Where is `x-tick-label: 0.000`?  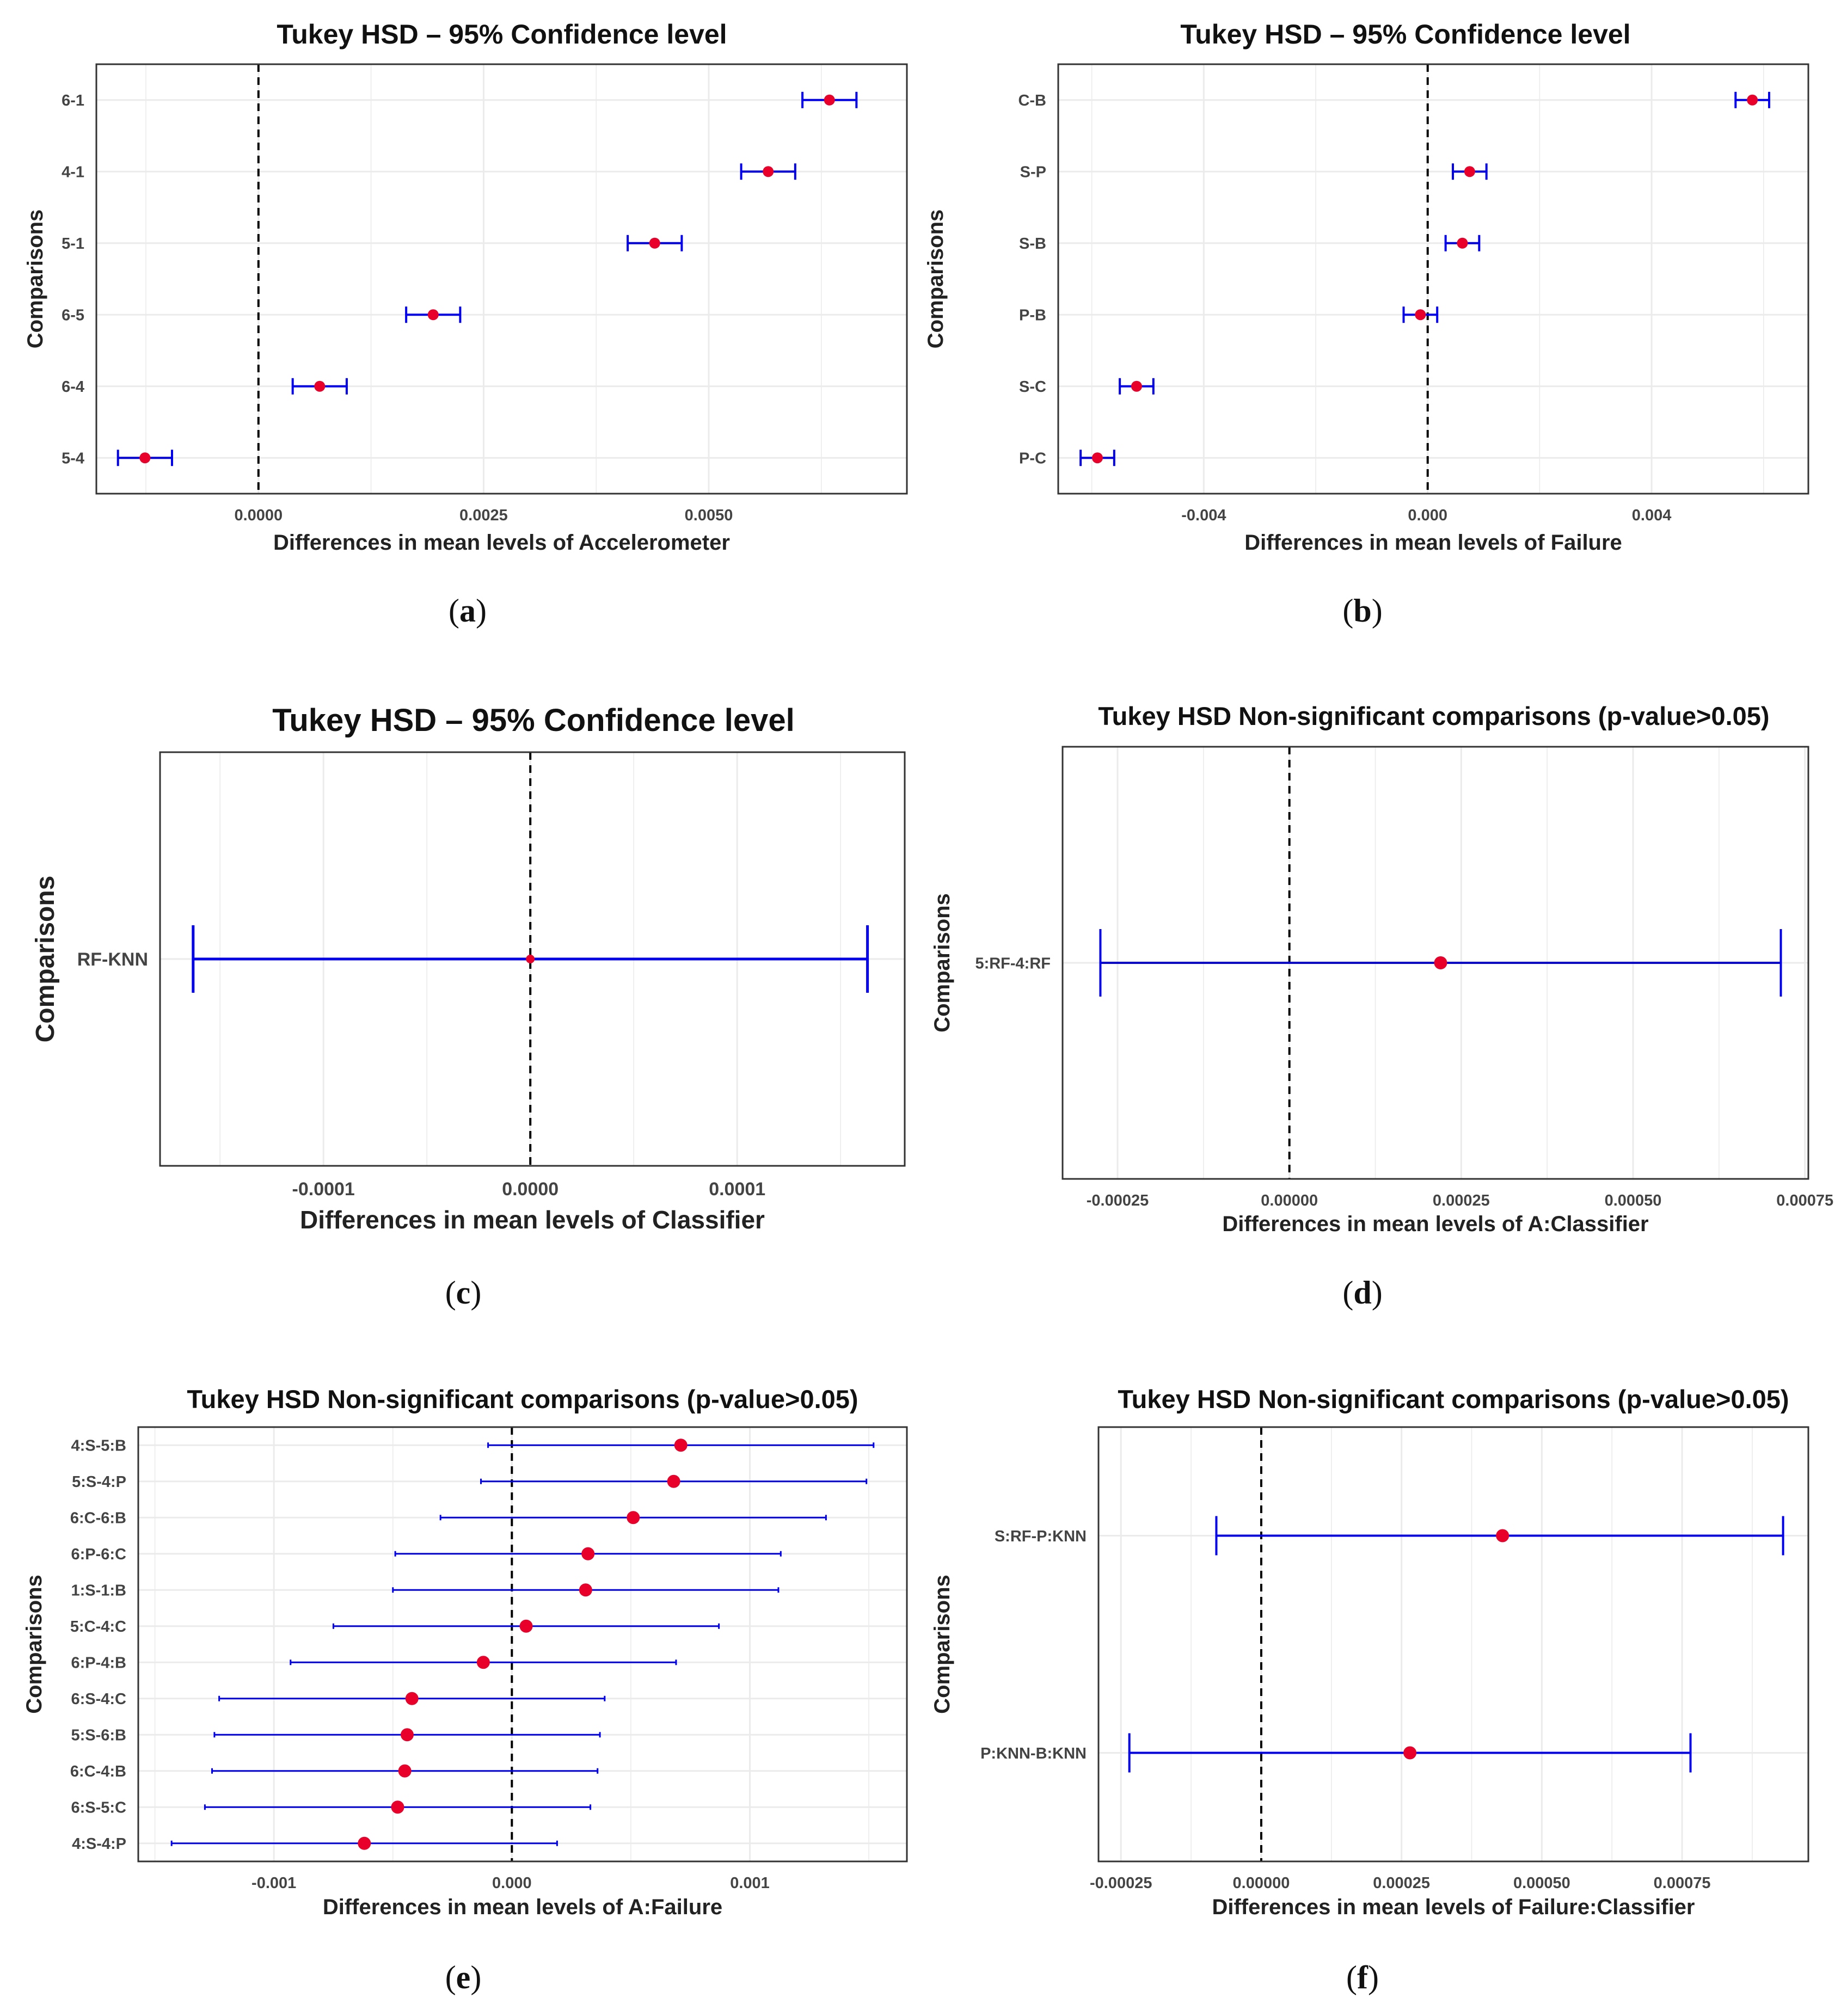 x-tick-label: 0.000 is located at coordinates (1427, 515).